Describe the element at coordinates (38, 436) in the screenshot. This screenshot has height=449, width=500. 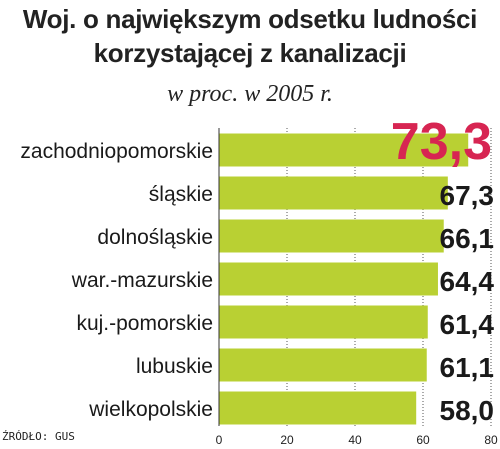
I see `source-note: ŹRÓDŁO: GUS` at that location.